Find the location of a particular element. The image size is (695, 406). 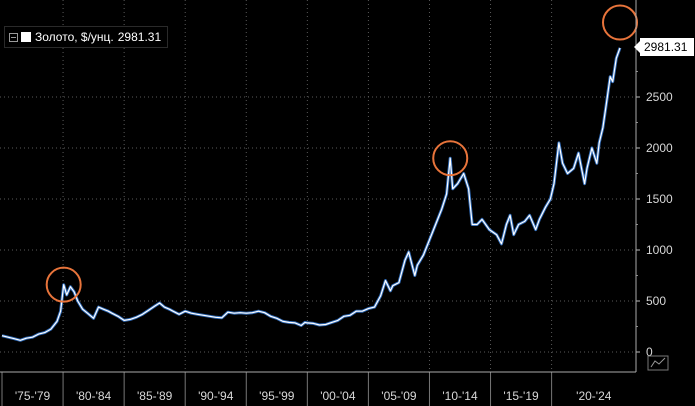

x-tick-label: '90-'94 is located at coordinates (216, 396).